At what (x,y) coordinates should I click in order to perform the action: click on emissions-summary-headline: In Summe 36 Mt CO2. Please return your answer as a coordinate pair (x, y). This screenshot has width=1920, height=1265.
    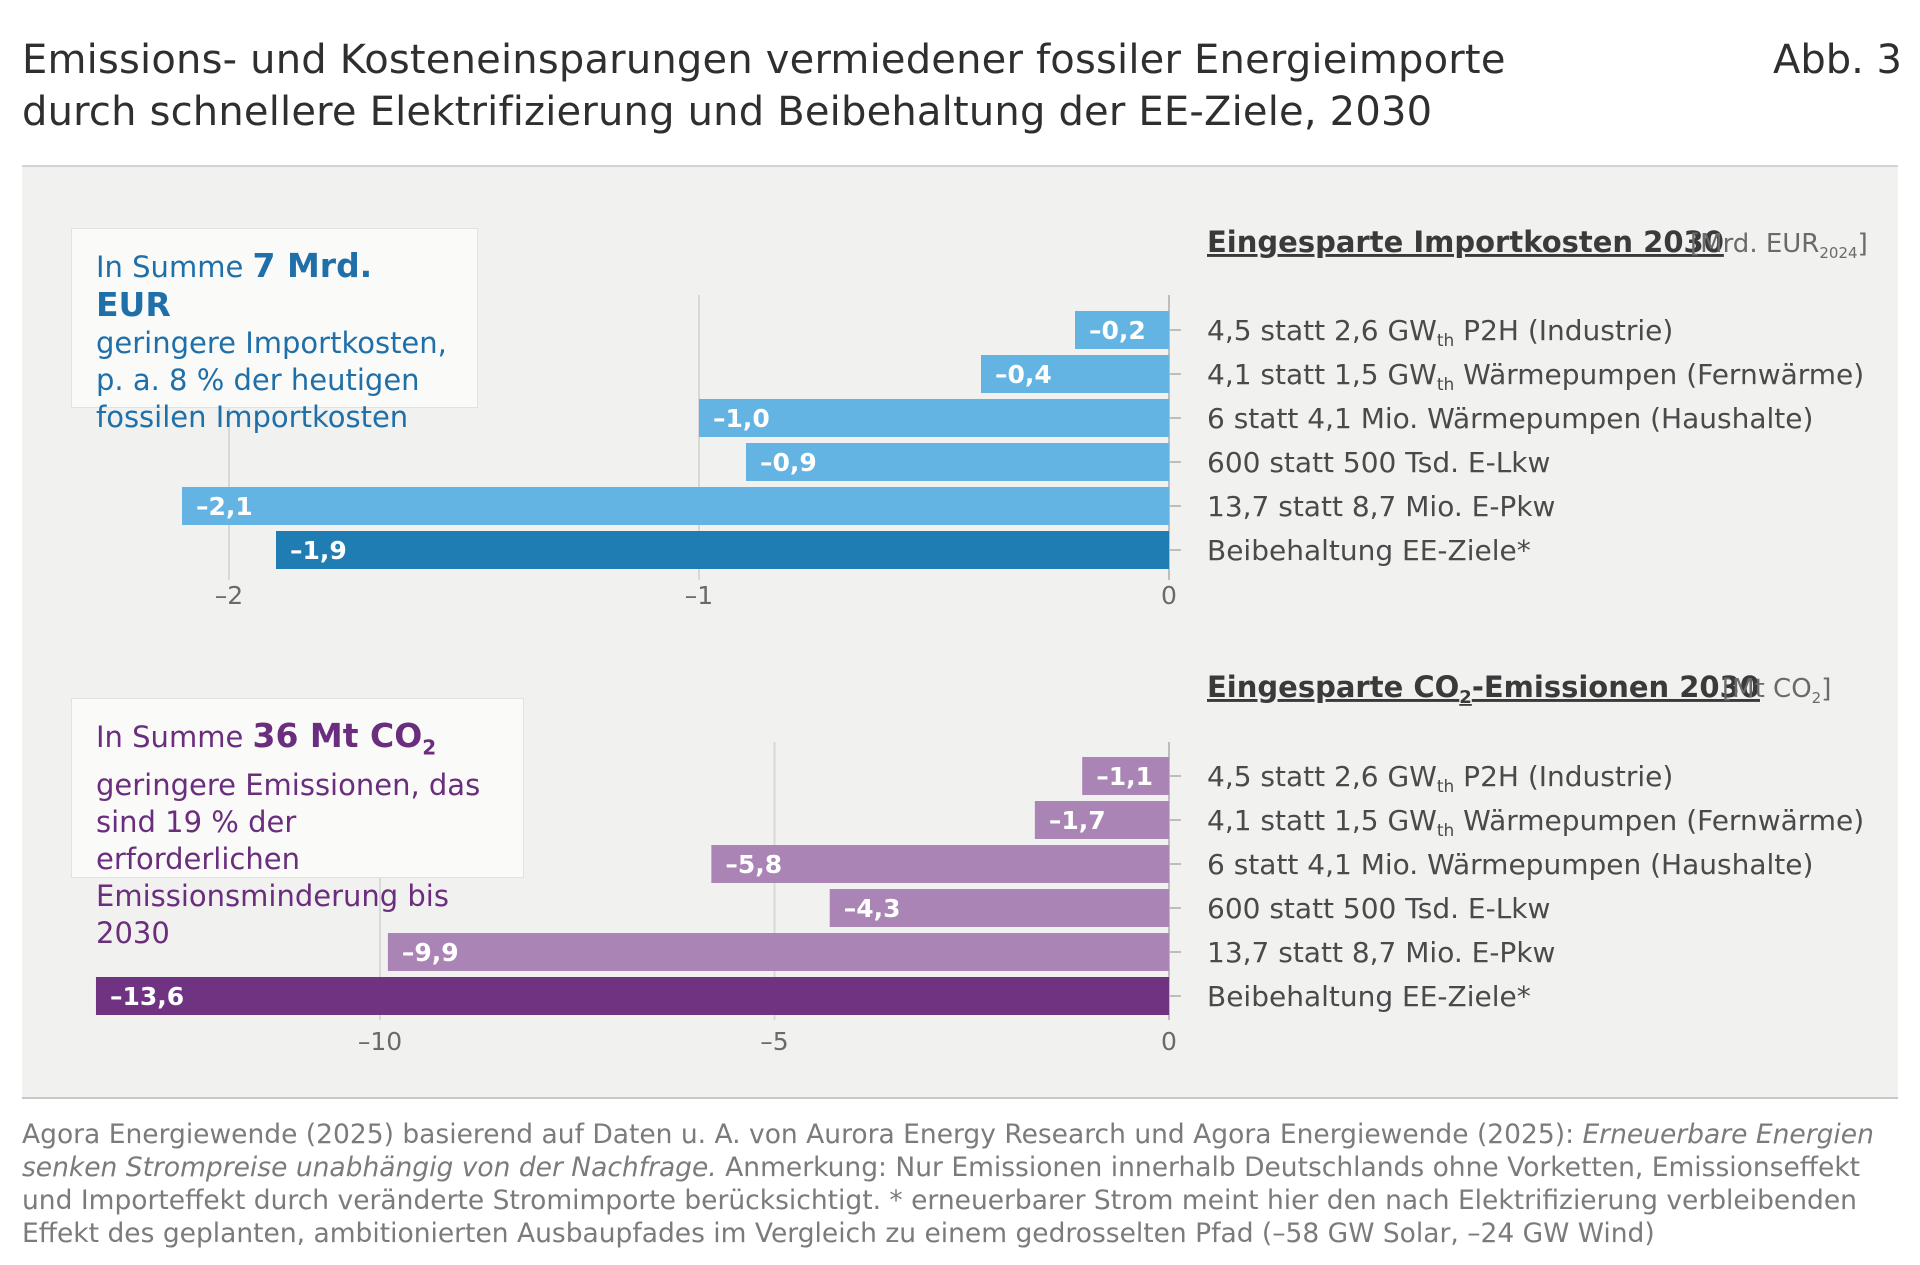
    Looking at the image, I should click on (297, 742).